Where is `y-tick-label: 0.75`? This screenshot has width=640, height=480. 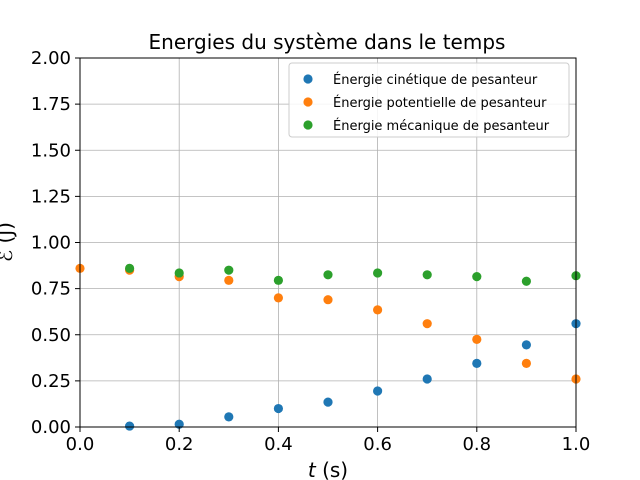 y-tick-label: 0.75 is located at coordinates (51, 289).